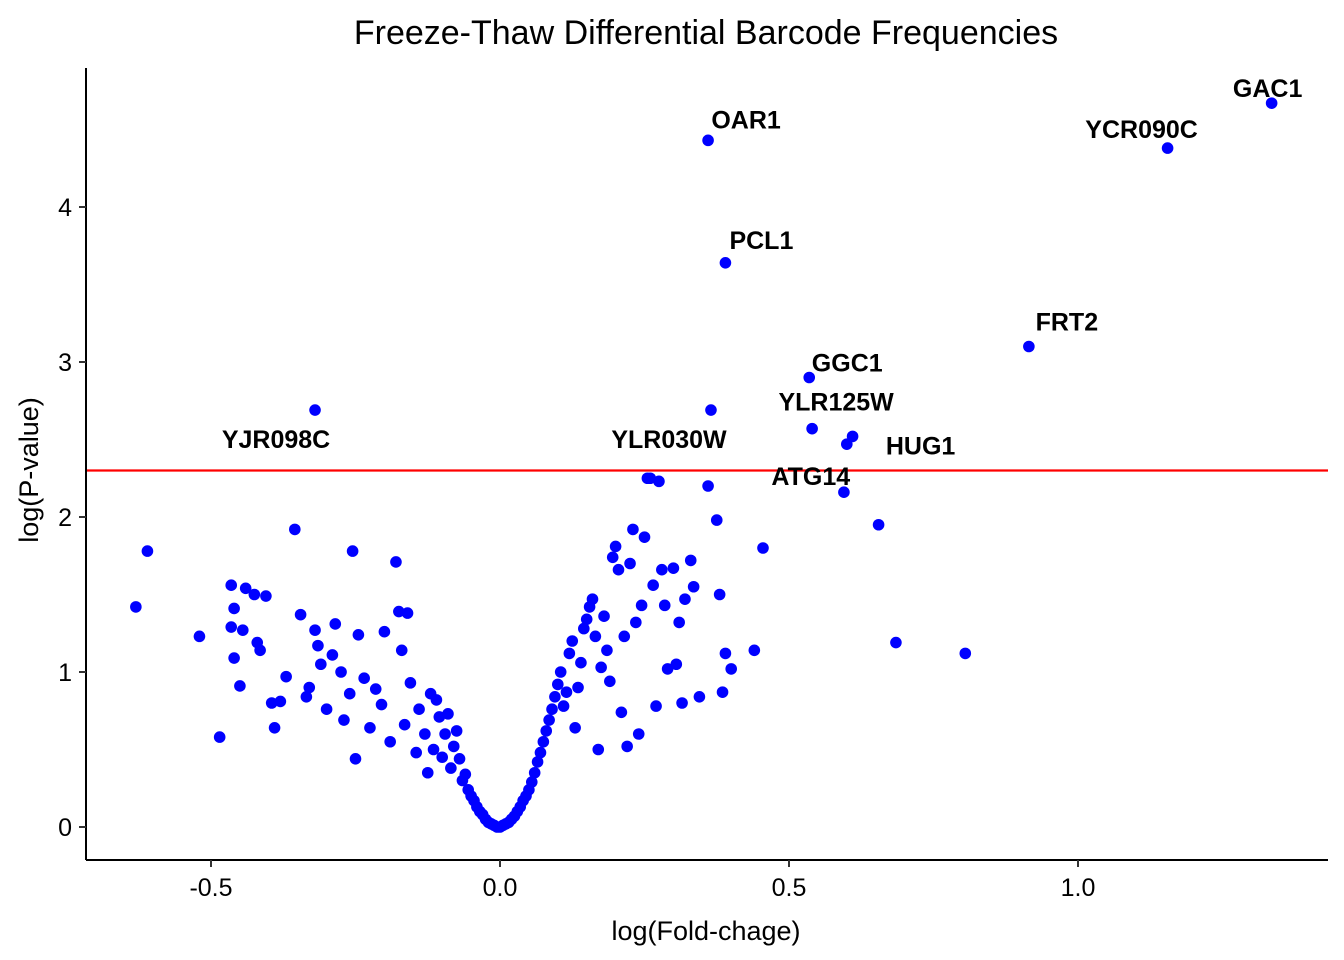 This screenshot has height=960, width=1344. Describe the element at coordinates (1268, 89) in the screenshot. I see `point-label-gac1: GAC1` at that location.